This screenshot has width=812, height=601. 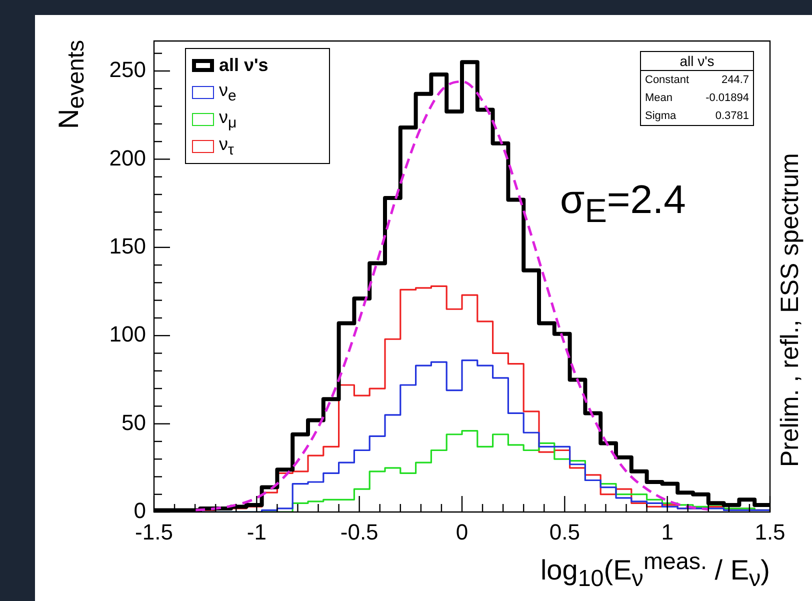 I want to click on text: Sigma 0.3781, so click(x=697, y=116).